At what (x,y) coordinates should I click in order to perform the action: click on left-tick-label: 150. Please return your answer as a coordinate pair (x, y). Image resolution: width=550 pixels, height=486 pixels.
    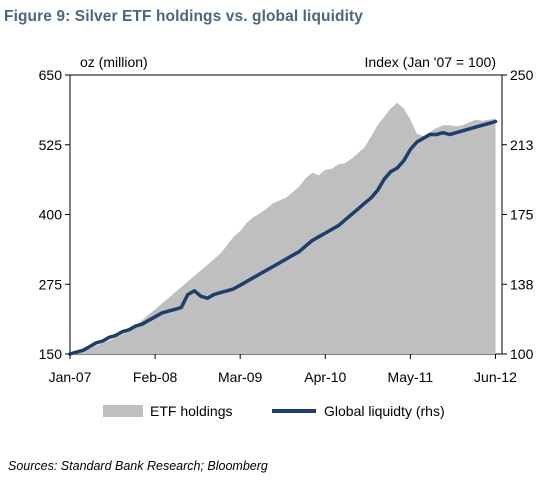
    Looking at the image, I should click on (51, 354).